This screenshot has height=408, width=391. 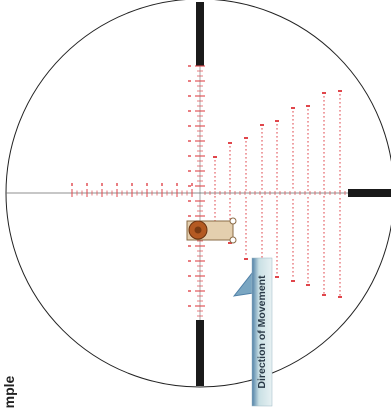 What do you see at coordinates (200, 34) in the screenshot?
I see `top-post` at bounding box center [200, 34].